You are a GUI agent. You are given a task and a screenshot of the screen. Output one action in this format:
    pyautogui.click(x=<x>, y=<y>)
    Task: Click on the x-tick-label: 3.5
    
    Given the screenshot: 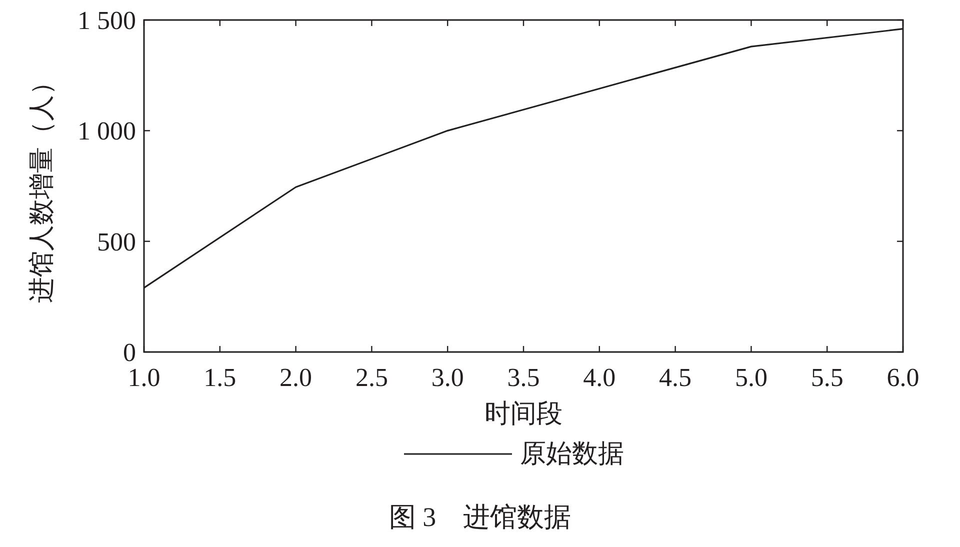 What is the action you would take?
    pyautogui.click(x=523, y=377)
    